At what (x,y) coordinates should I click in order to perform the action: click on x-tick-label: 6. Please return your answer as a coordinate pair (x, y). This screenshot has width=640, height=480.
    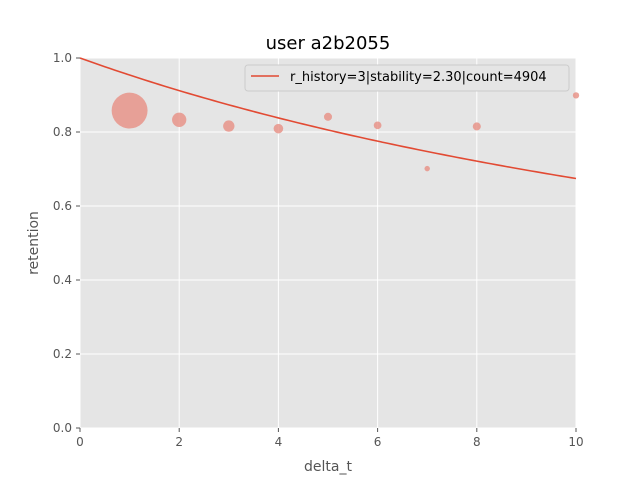
    Looking at the image, I should click on (378, 442).